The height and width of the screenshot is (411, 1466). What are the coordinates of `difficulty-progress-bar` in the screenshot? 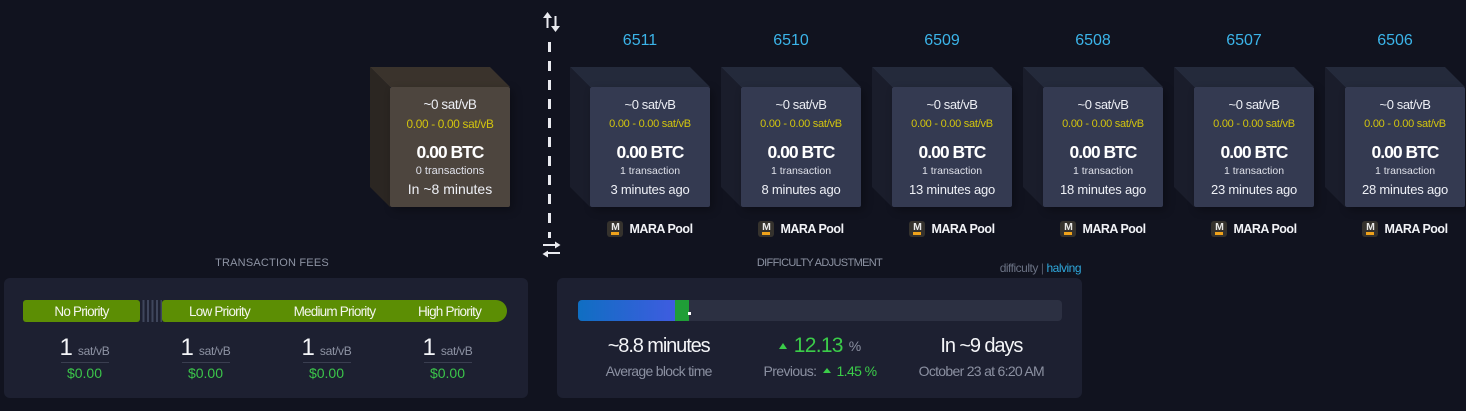 It's located at (820, 310).